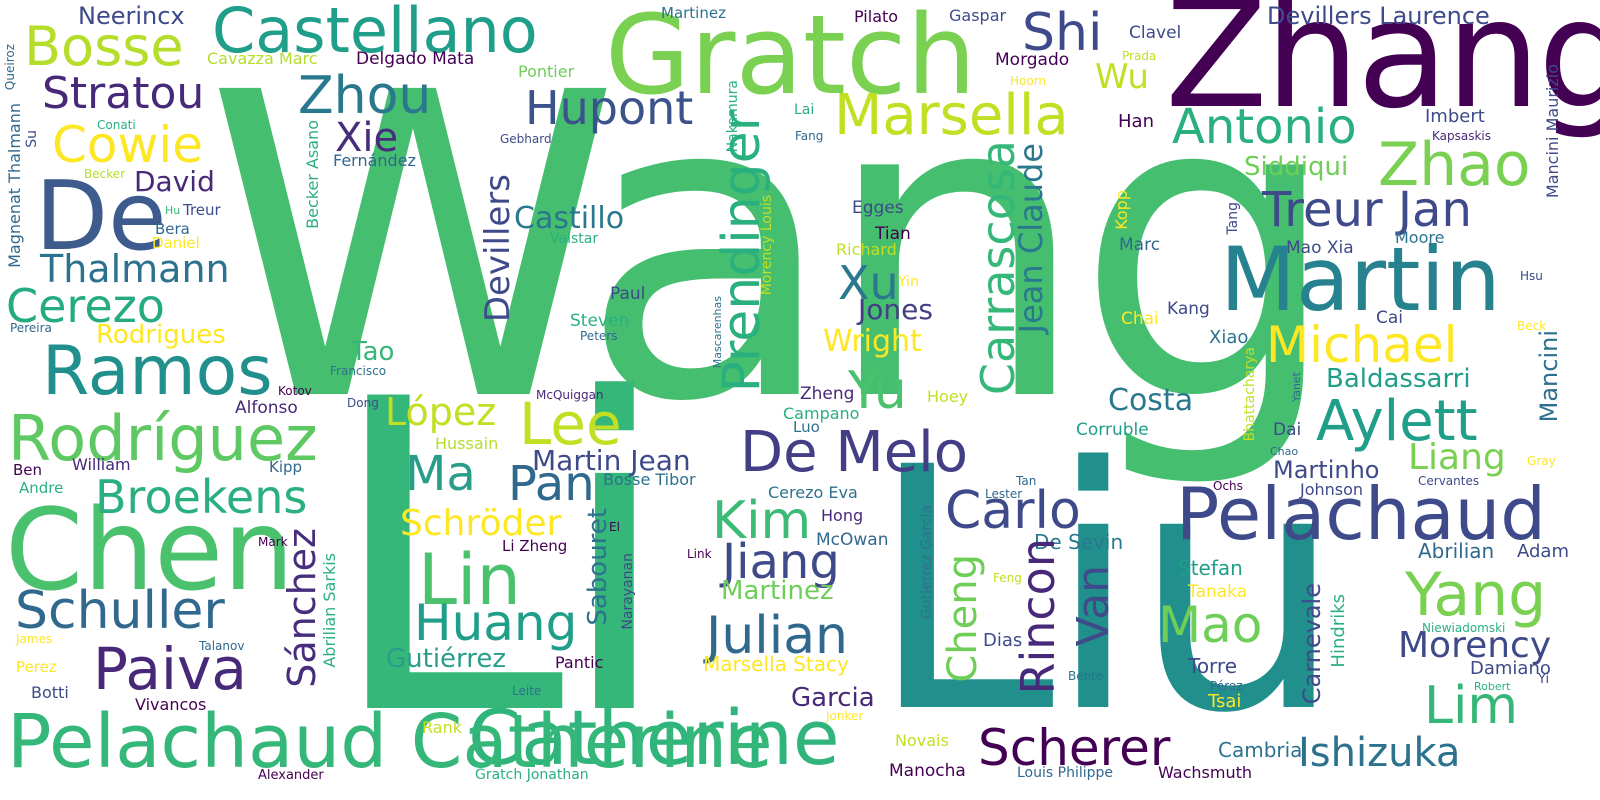 Image resolution: width=1600 pixels, height=800 pixels. What do you see at coordinates (1544, 679) in the screenshot?
I see `word: Yi` at bounding box center [1544, 679].